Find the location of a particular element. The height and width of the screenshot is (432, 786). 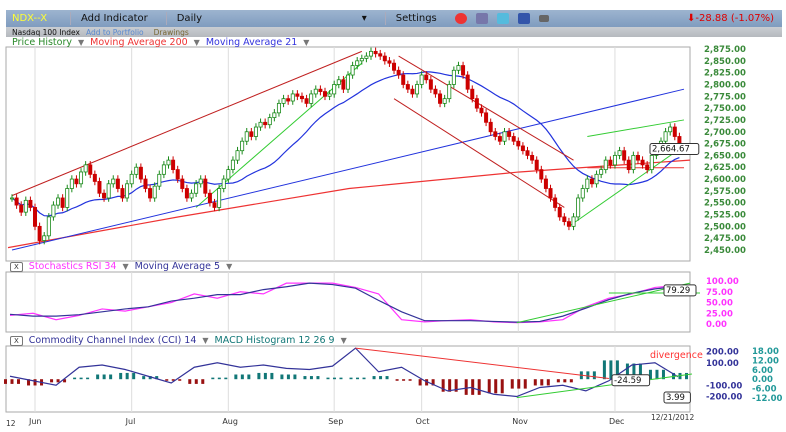

add-to-portfolio-link: Add to Portfolio is located at coordinates (114, 32).